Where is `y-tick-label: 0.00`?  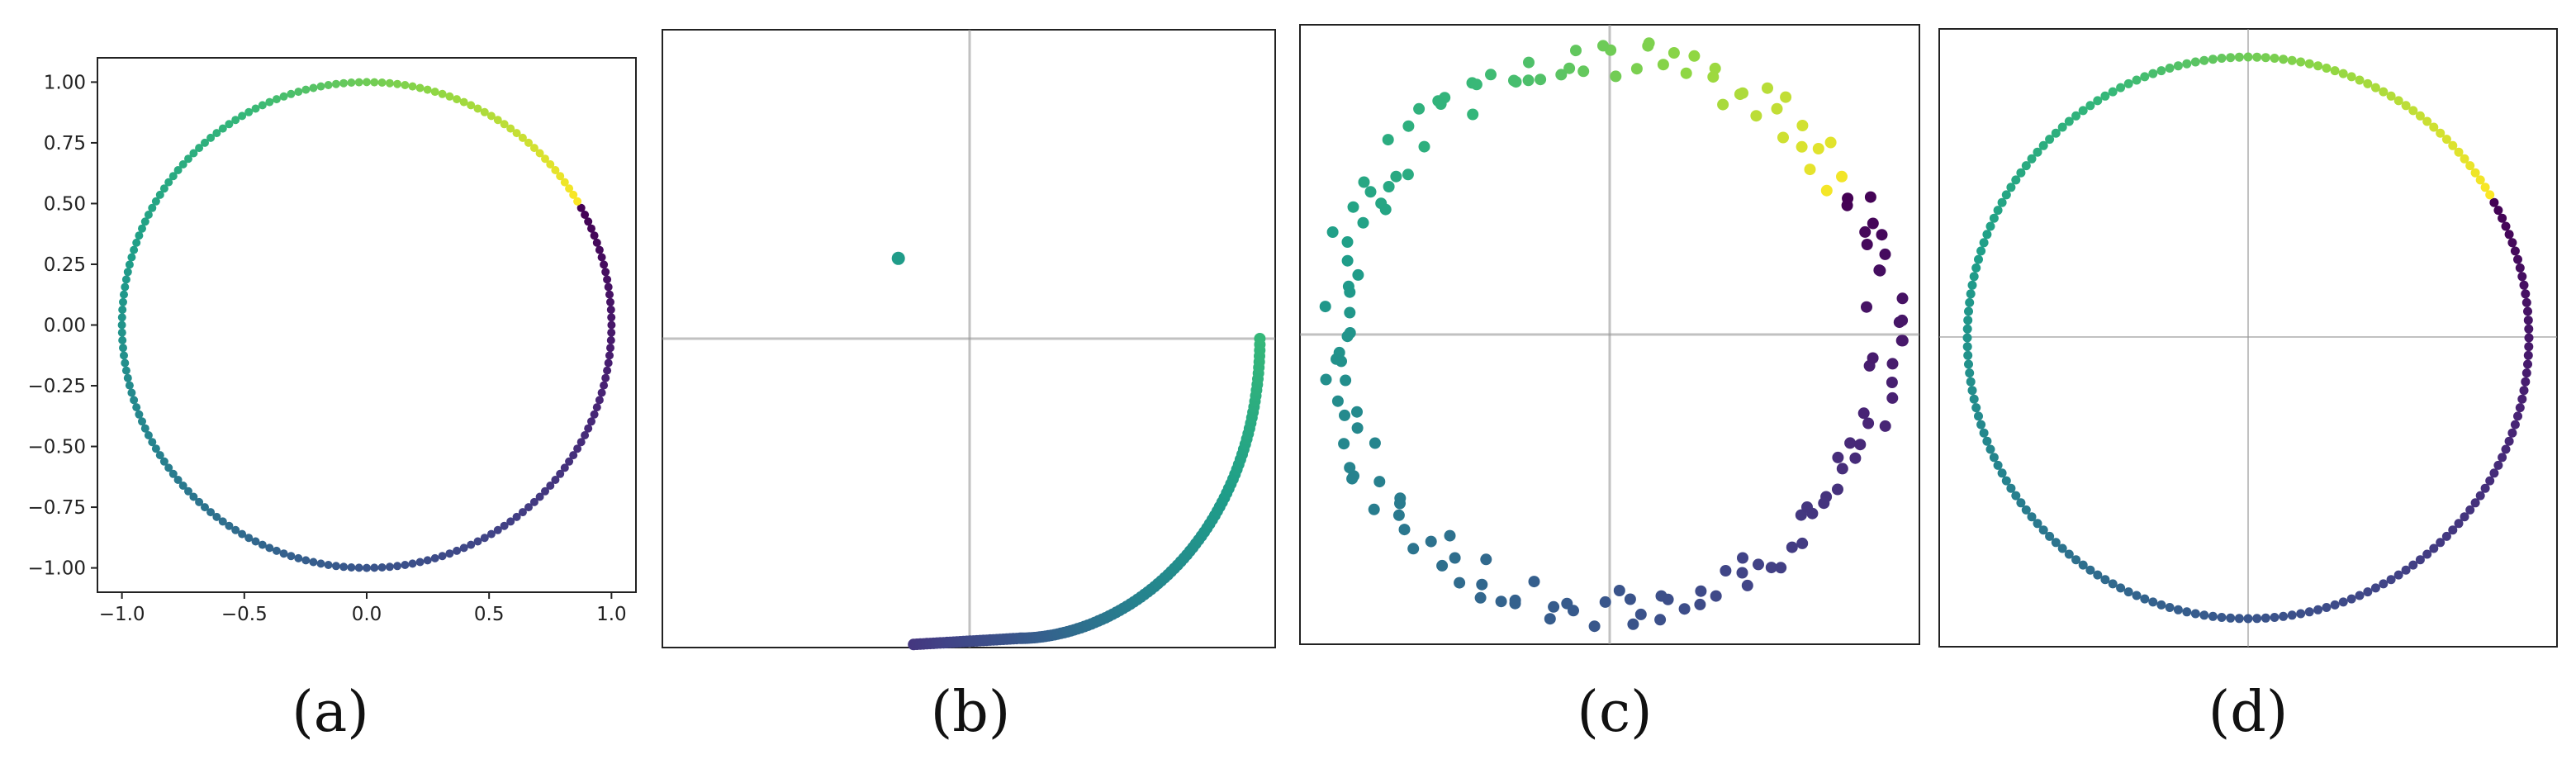 y-tick-label: 0.00 is located at coordinates (65, 327).